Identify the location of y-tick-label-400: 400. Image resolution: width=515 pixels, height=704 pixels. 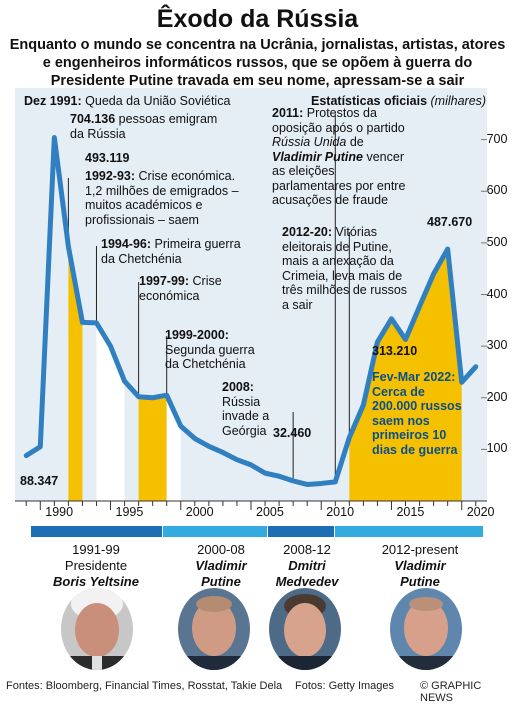
(497, 293).